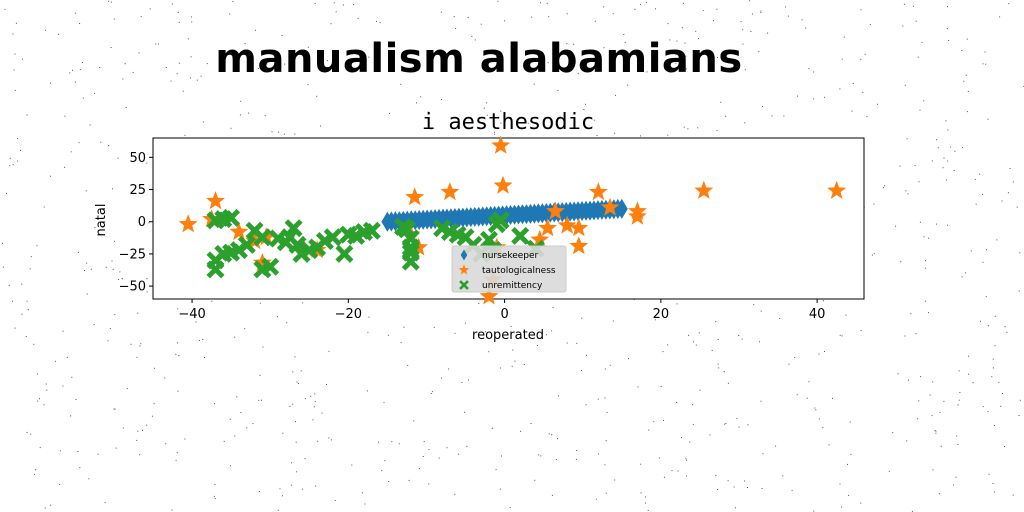 The width and height of the screenshot is (1024, 512). Describe the element at coordinates (348, 314) in the screenshot. I see `x-tick-label: −20` at that location.